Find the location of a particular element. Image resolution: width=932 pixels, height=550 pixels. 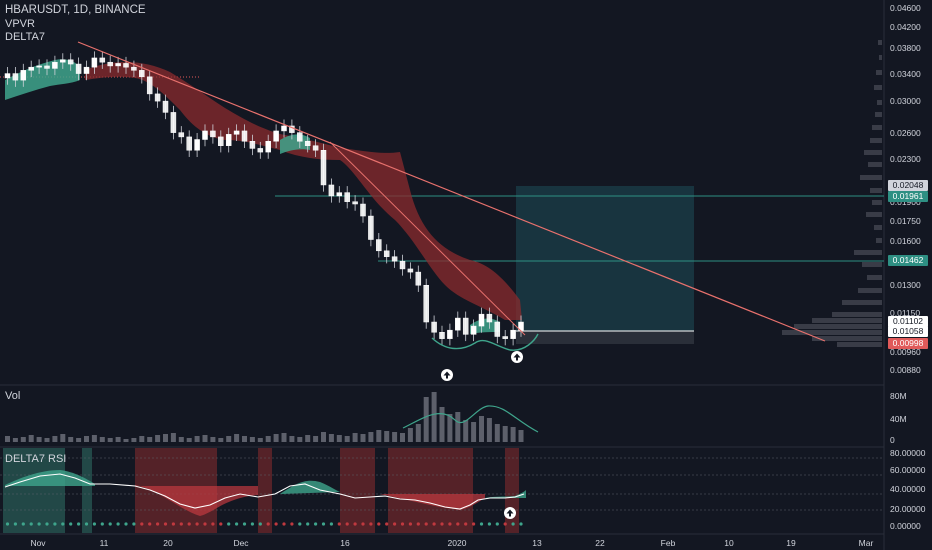

rsi-green-bands is located at coordinates (47, 490).